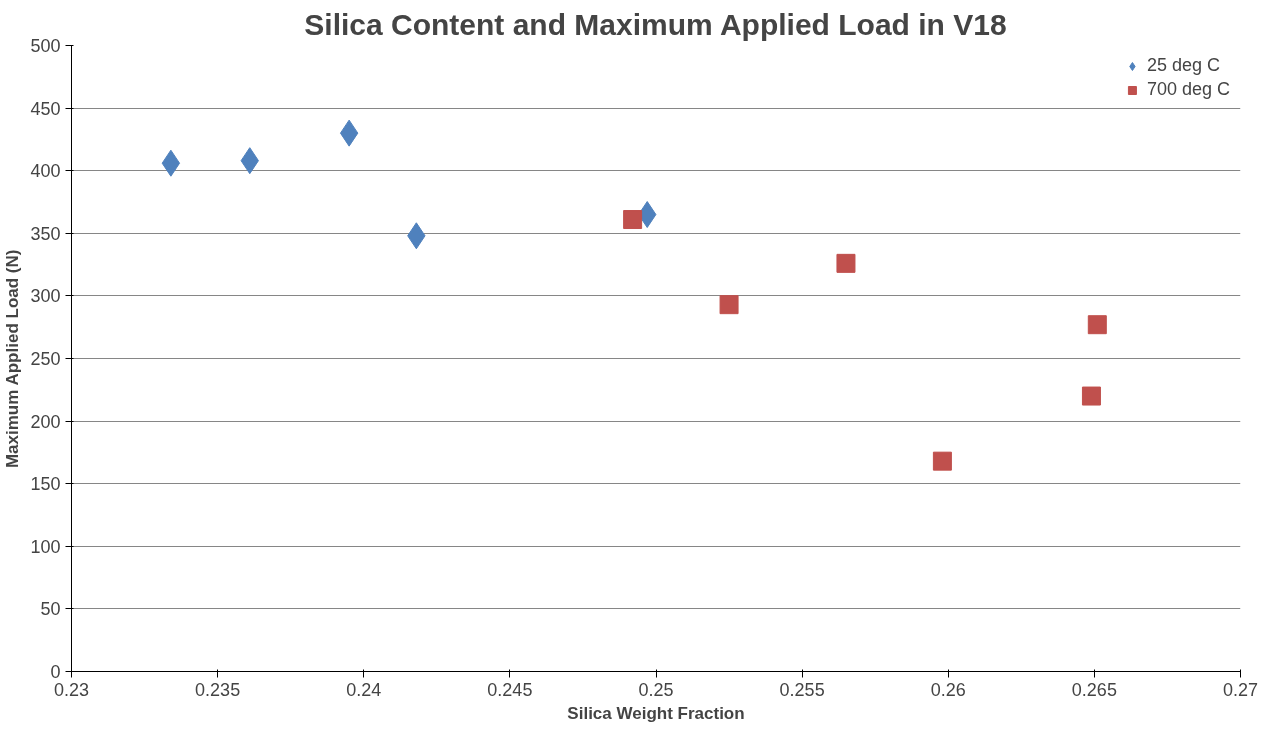 The image size is (1287, 733). Describe the element at coordinates (13, 359) in the screenshot. I see `y-axis-title: Maximum Applied Load (N)` at that location.